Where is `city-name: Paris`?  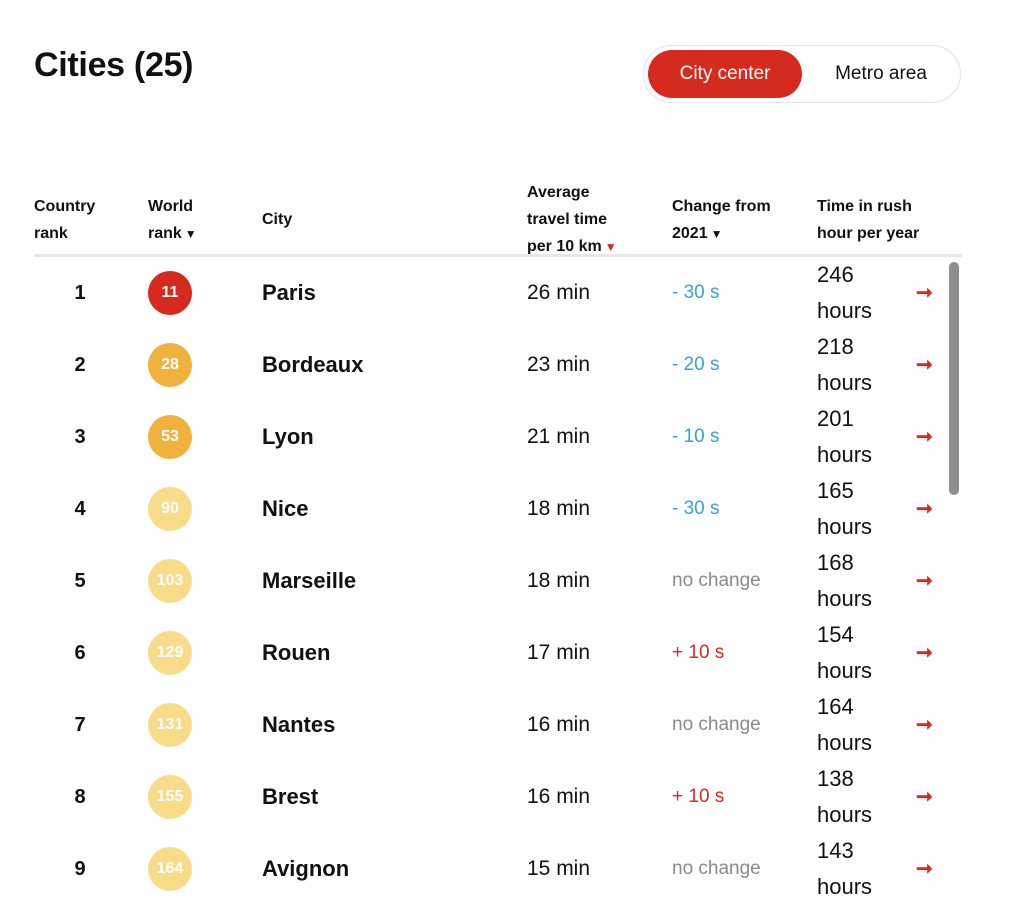
city-name: Paris is located at coordinates (289, 292).